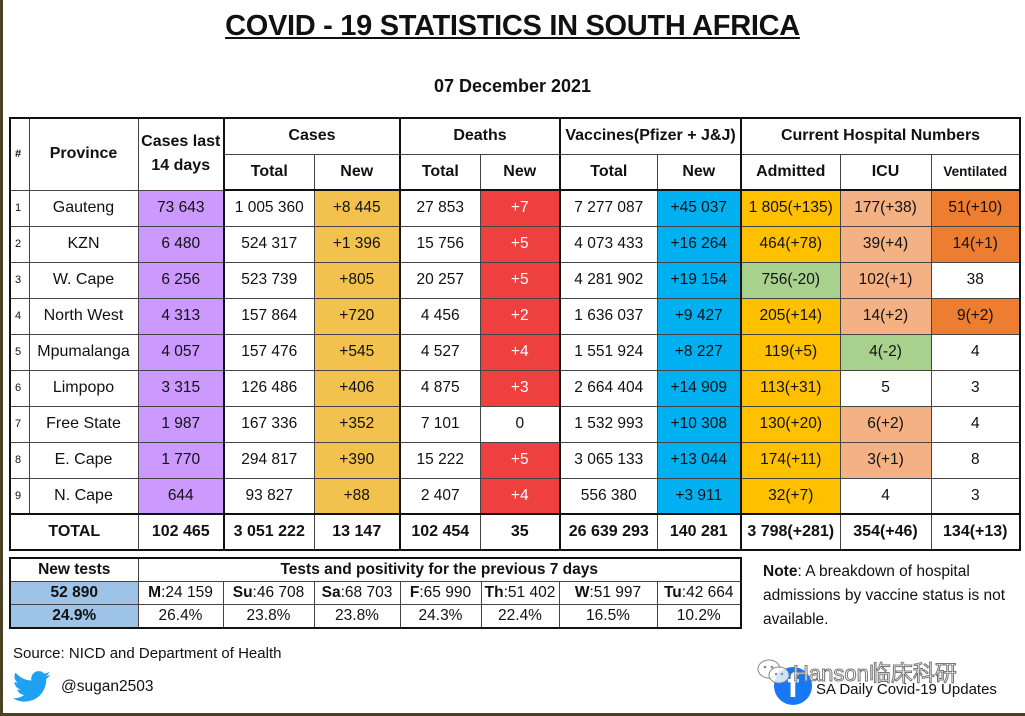 The image size is (1025, 716). I want to click on day-positivity-cell: 22.4%, so click(520, 616).